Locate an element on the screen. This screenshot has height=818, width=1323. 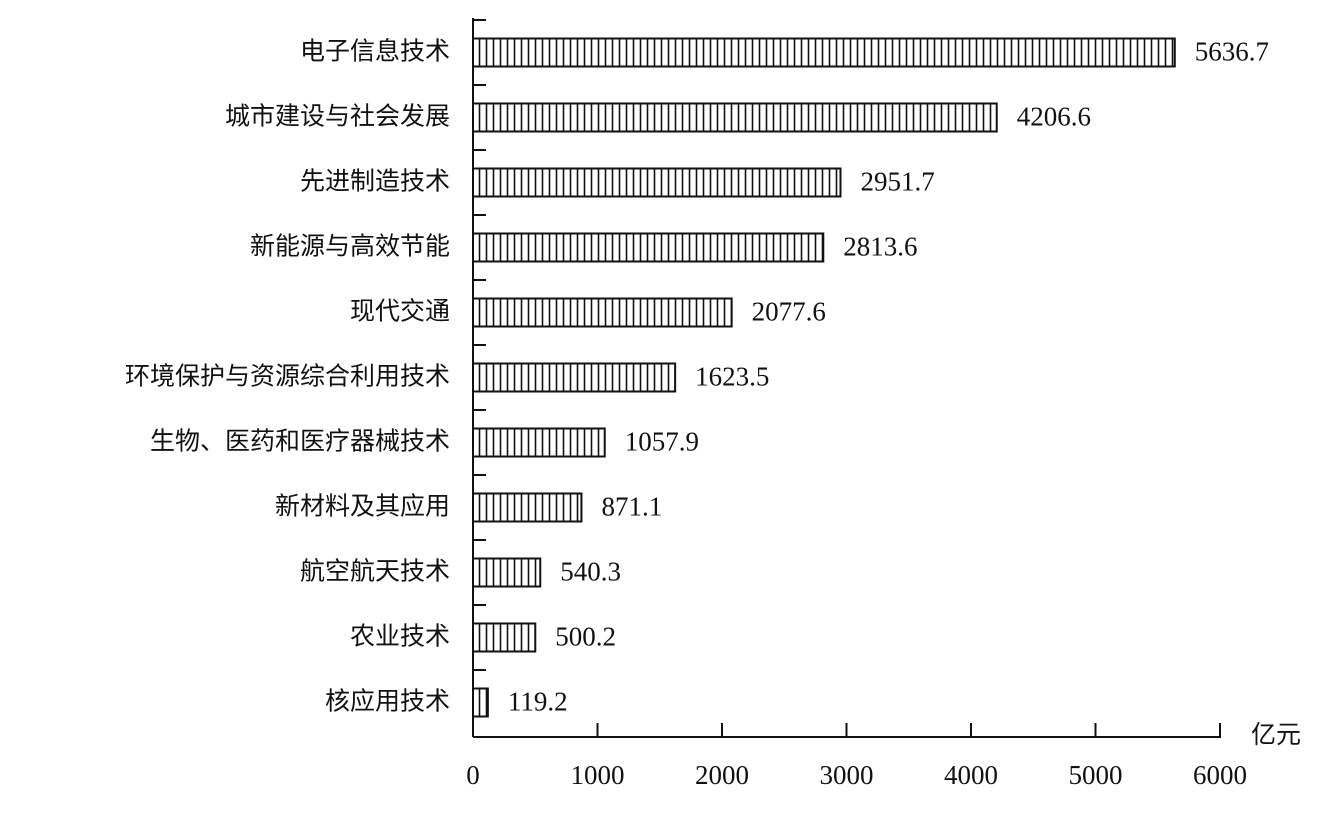
y-tick-label: 新材料及其应用 is located at coordinates (362, 506).